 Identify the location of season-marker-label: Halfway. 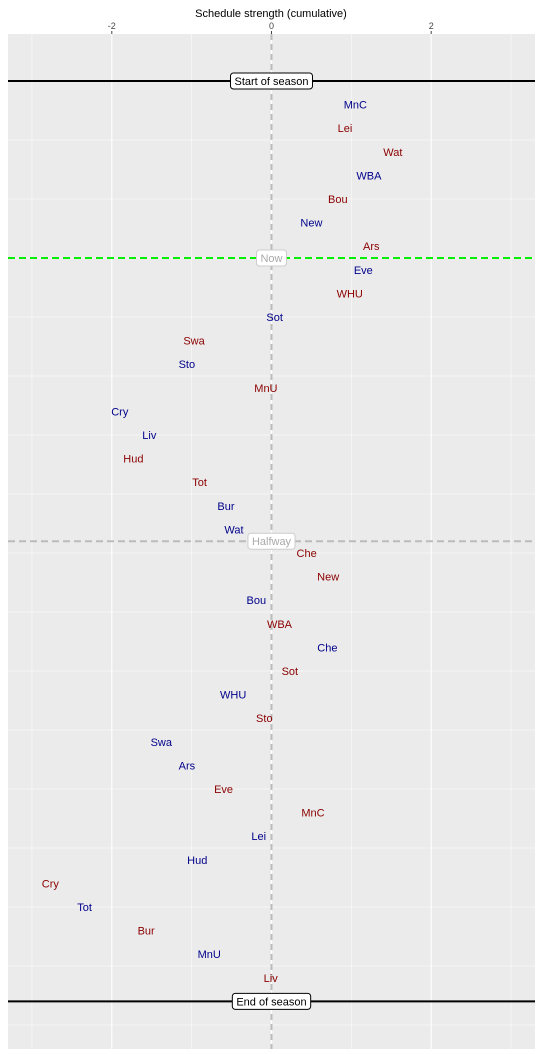
(272, 542).